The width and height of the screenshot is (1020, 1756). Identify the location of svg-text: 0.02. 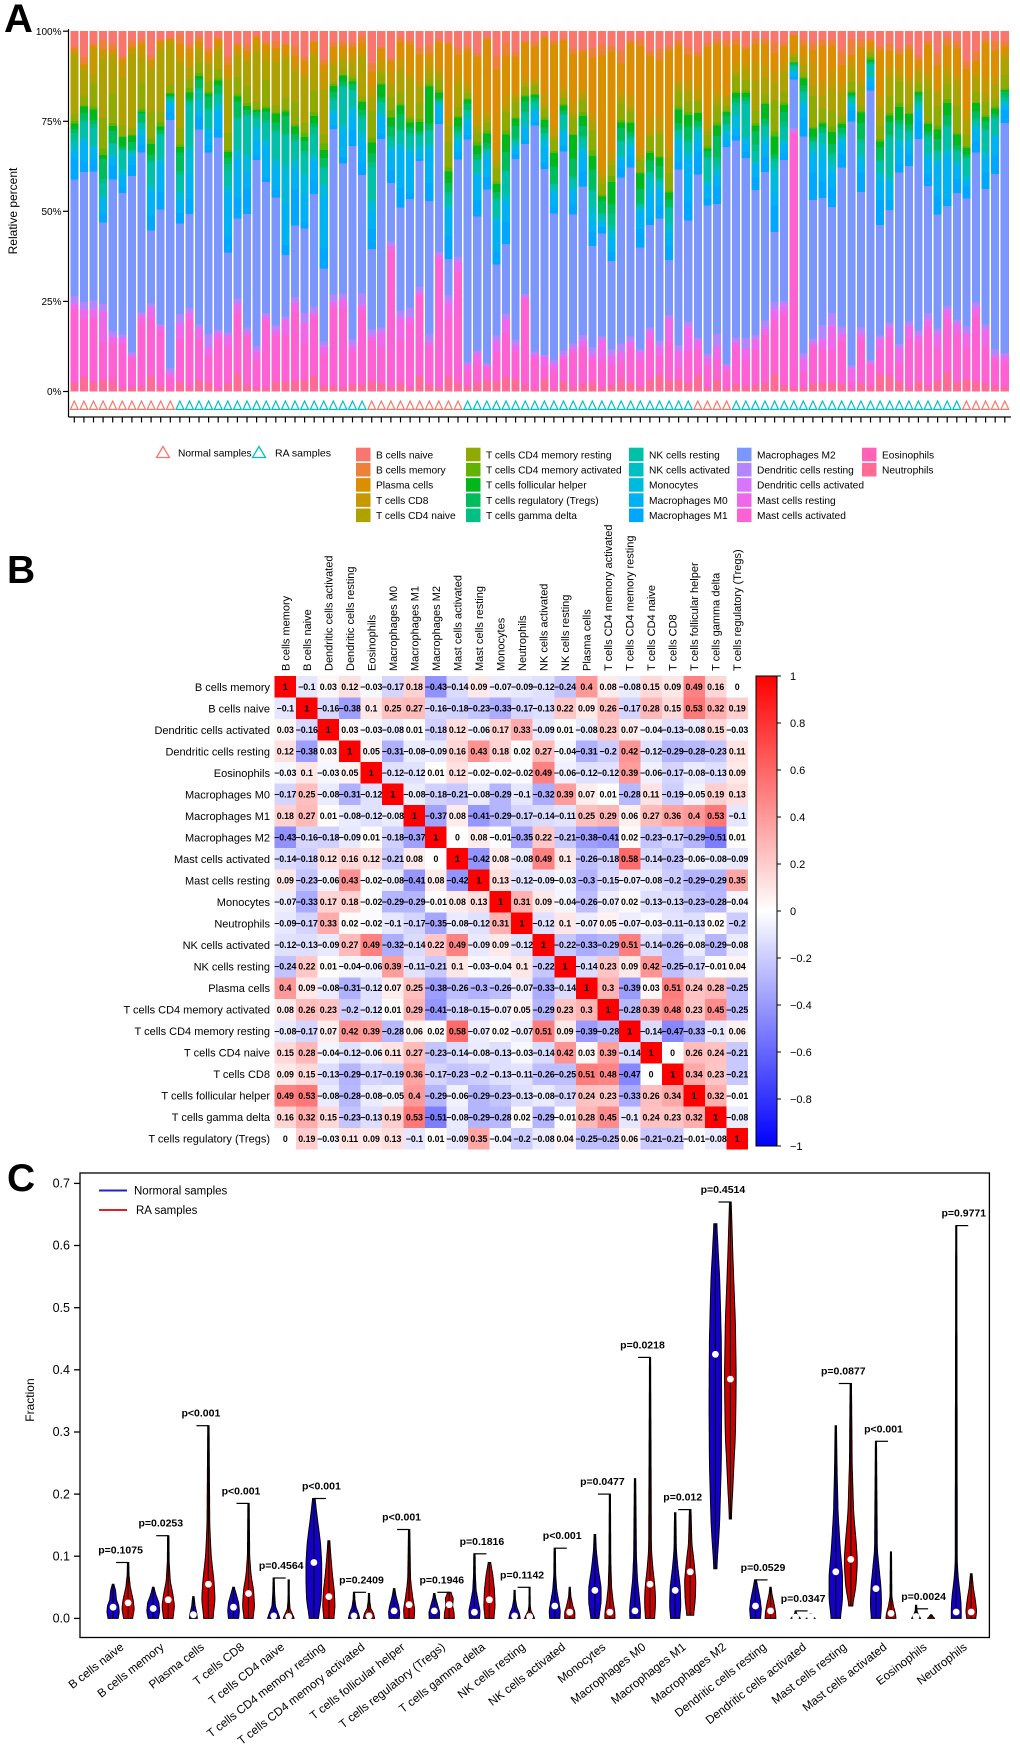
(521, 1117).